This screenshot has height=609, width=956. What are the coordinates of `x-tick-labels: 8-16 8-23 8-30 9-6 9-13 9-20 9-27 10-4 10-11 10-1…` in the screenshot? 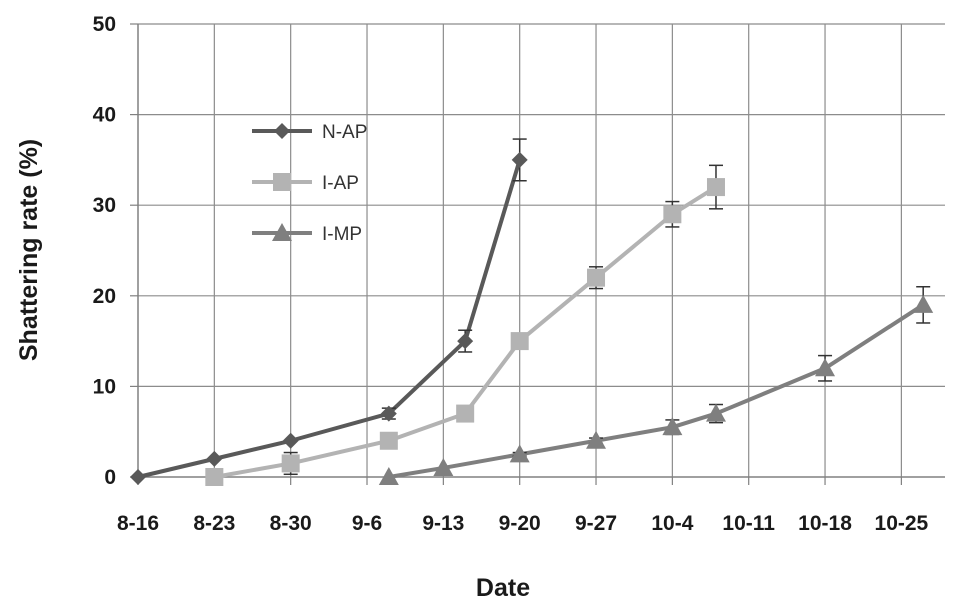 It's located at (523, 523).